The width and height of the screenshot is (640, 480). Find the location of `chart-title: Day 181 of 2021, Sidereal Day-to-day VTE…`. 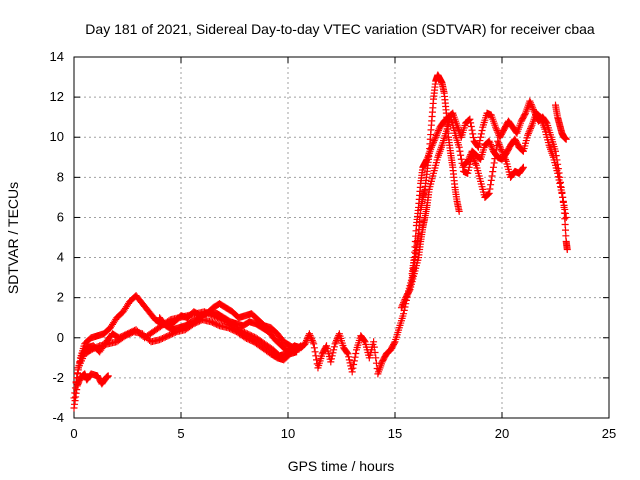

chart-title: Day 181 of 2021, Sidereal Day-to-day VTE… is located at coordinates (340, 29).